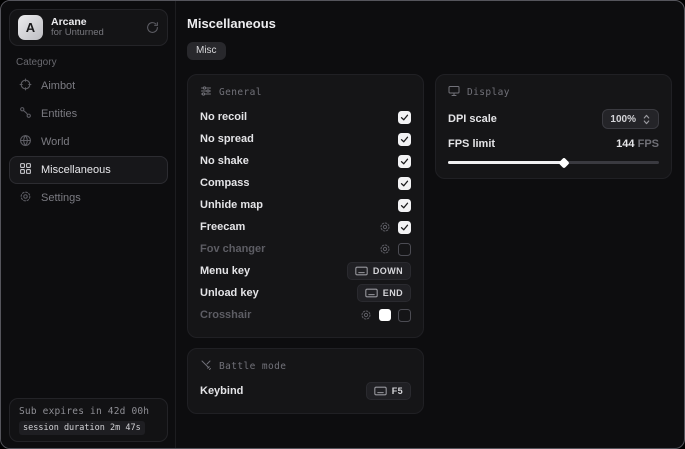 This screenshot has height=449, width=685. What do you see at coordinates (59, 114) in the screenshot?
I see `sidebar-item-label: Entities` at bounding box center [59, 114].